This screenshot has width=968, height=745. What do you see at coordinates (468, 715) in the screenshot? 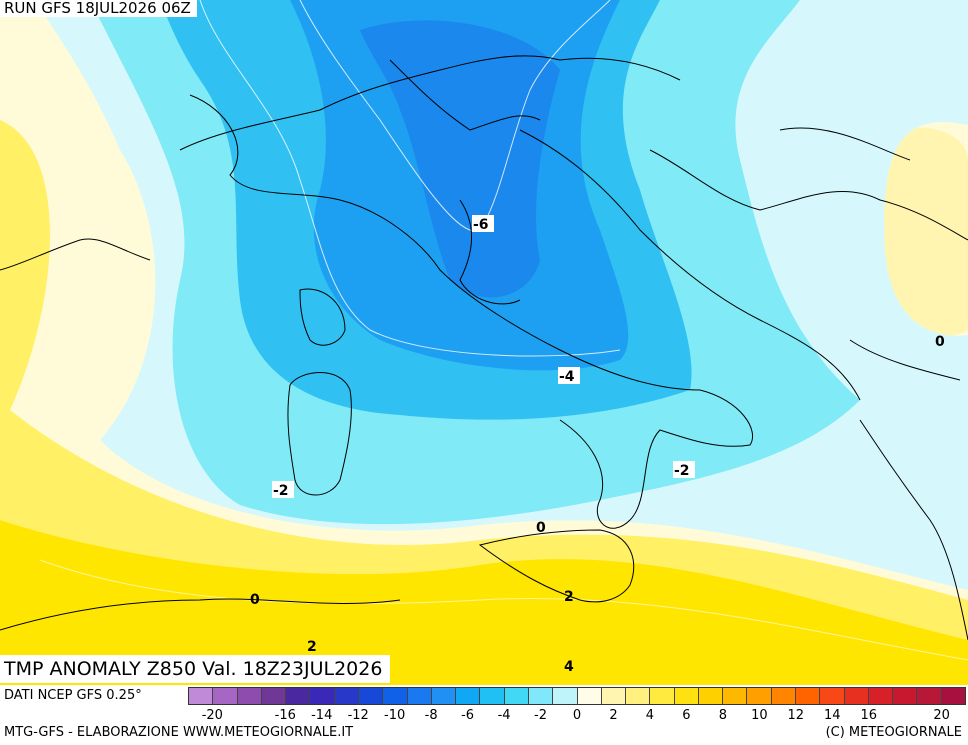
I see `legend-tick-label: -6` at bounding box center [468, 715].